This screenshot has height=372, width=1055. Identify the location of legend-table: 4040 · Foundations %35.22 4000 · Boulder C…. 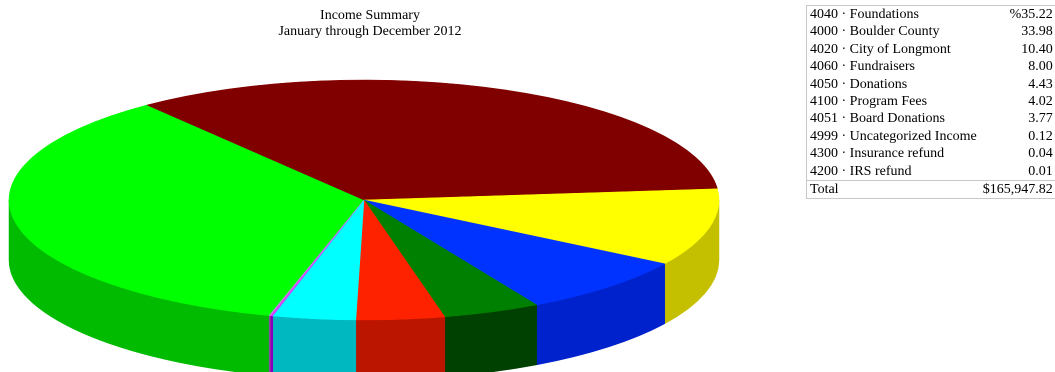
(931, 102).